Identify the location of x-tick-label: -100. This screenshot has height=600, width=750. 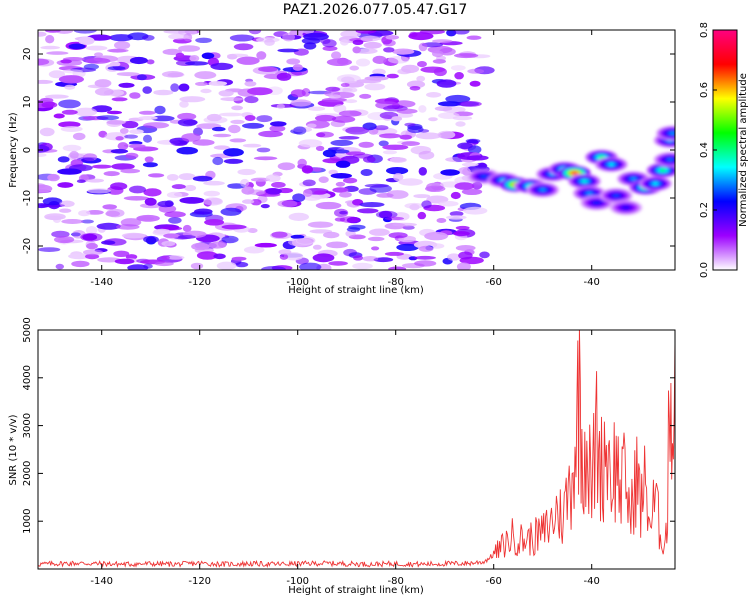
(297, 282).